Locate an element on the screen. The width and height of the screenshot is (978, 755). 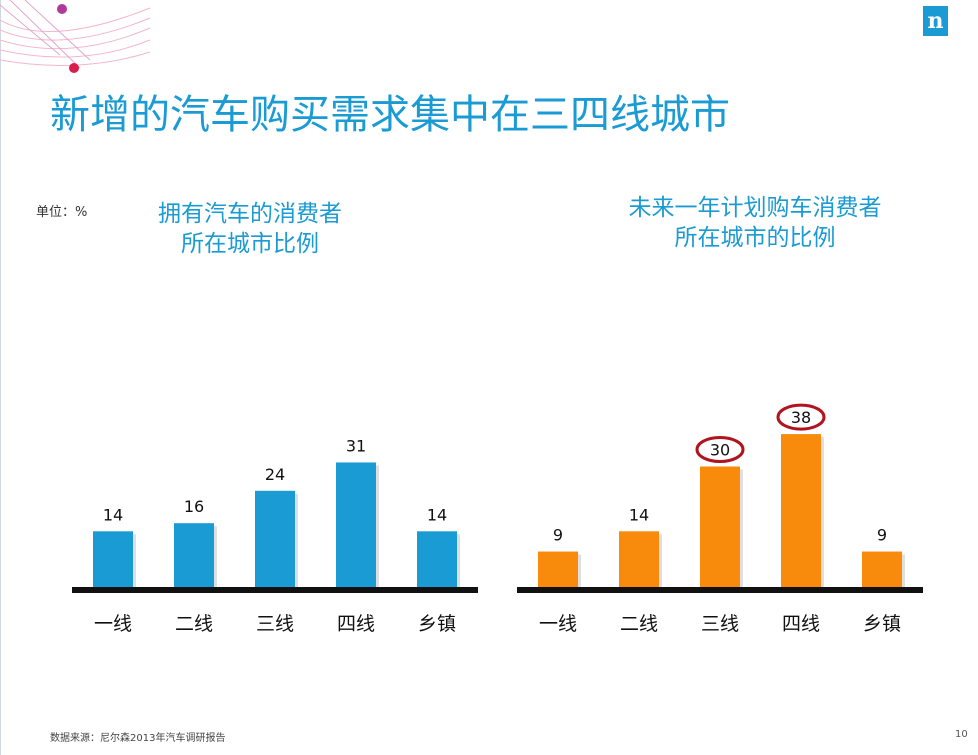
right-category-label-4: 乡镇 is located at coordinates (882, 624).